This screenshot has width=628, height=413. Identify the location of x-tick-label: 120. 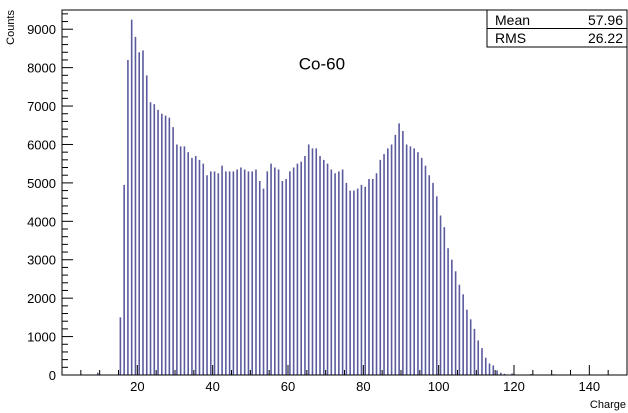
(514, 386).